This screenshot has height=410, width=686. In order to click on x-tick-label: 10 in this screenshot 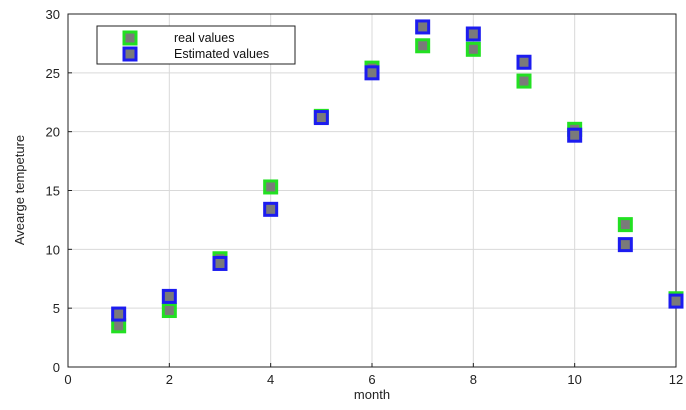, I will do `click(574, 379)`.